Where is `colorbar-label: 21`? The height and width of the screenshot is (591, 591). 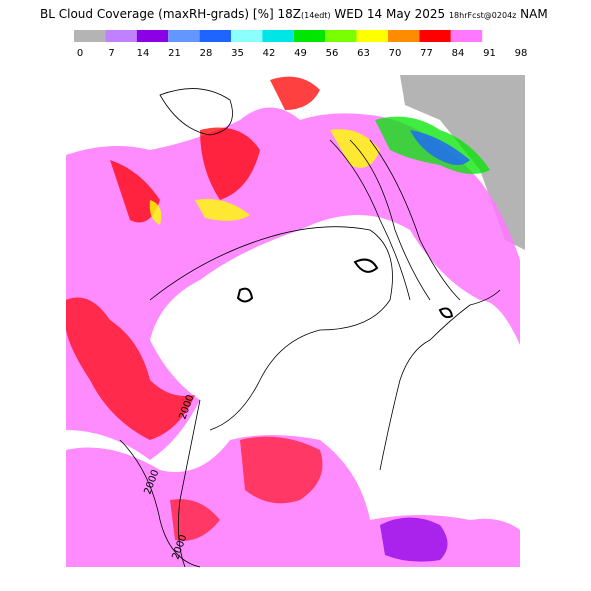
colorbar-label: 21 is located at coordinates (174, 53).